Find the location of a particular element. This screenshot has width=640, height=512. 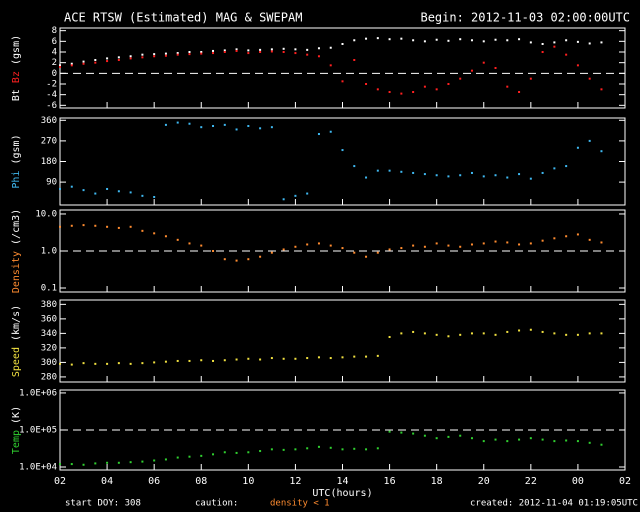

caution-label: caution: is located at coordinates (216, 504).